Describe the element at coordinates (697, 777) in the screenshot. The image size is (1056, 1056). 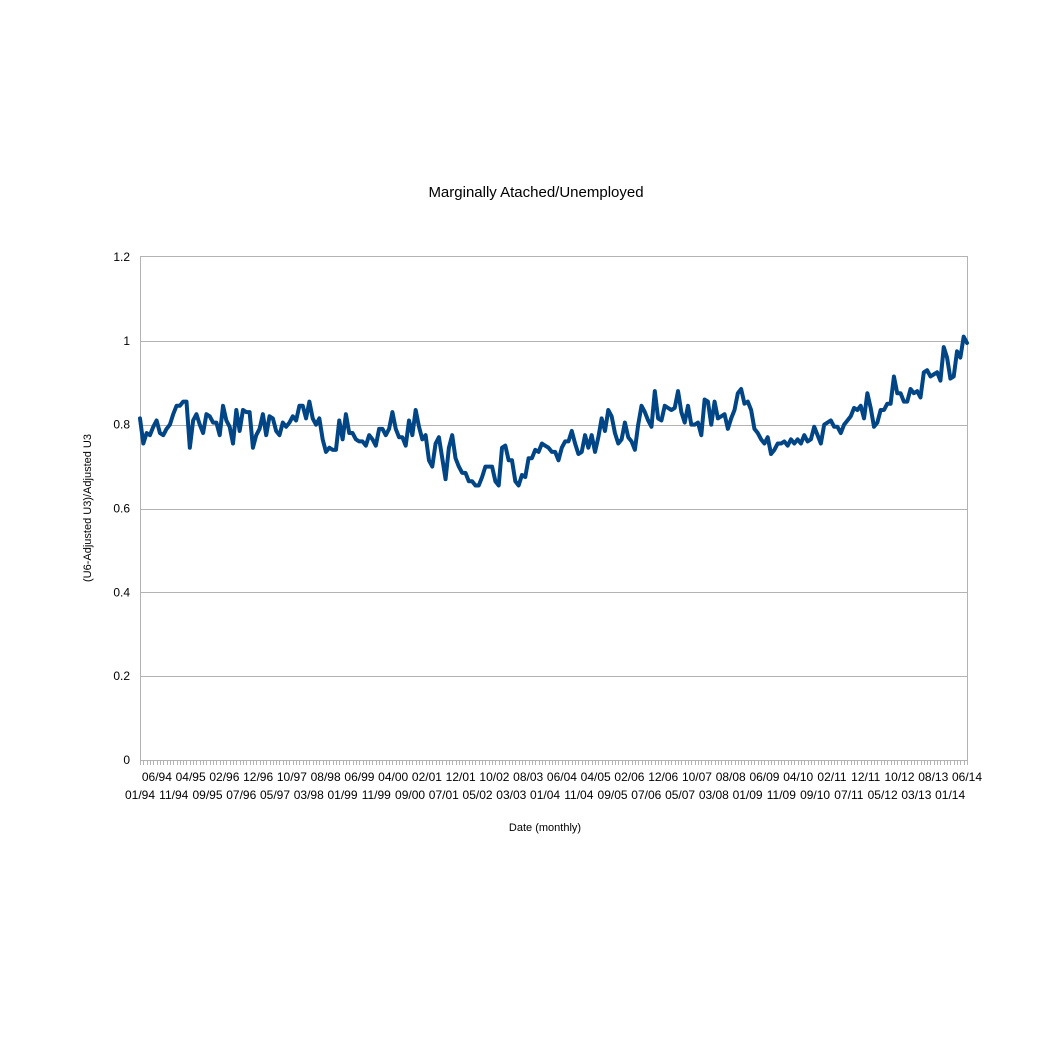
I see `x-tick-label: 10/07` at that location.